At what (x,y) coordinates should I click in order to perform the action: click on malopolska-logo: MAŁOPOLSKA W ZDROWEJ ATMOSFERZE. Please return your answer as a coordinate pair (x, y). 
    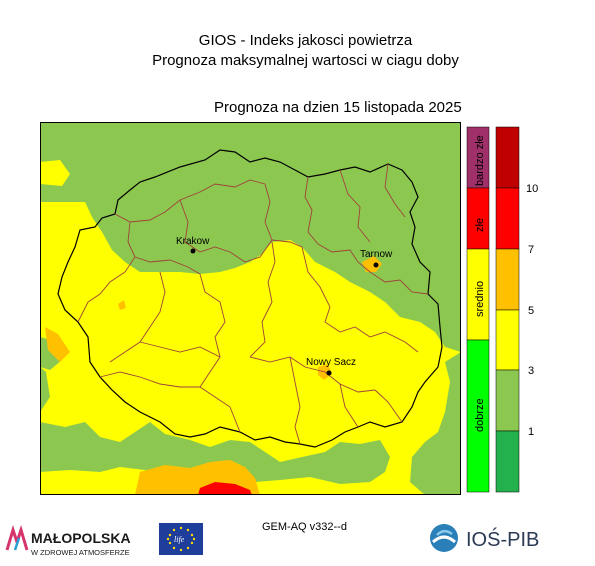
    Looking at the image, I should click on (68, 541).